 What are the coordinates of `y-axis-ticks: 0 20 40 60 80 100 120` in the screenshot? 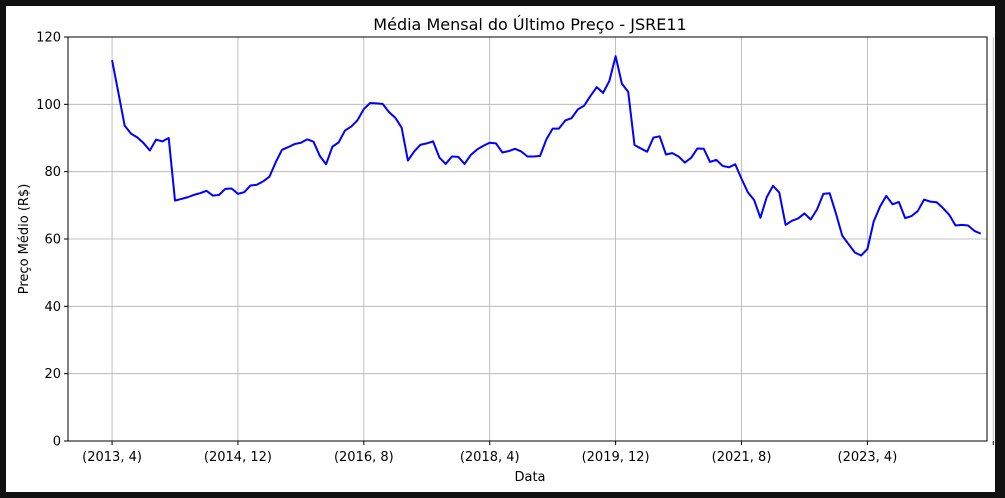 It's located at (52, 240).